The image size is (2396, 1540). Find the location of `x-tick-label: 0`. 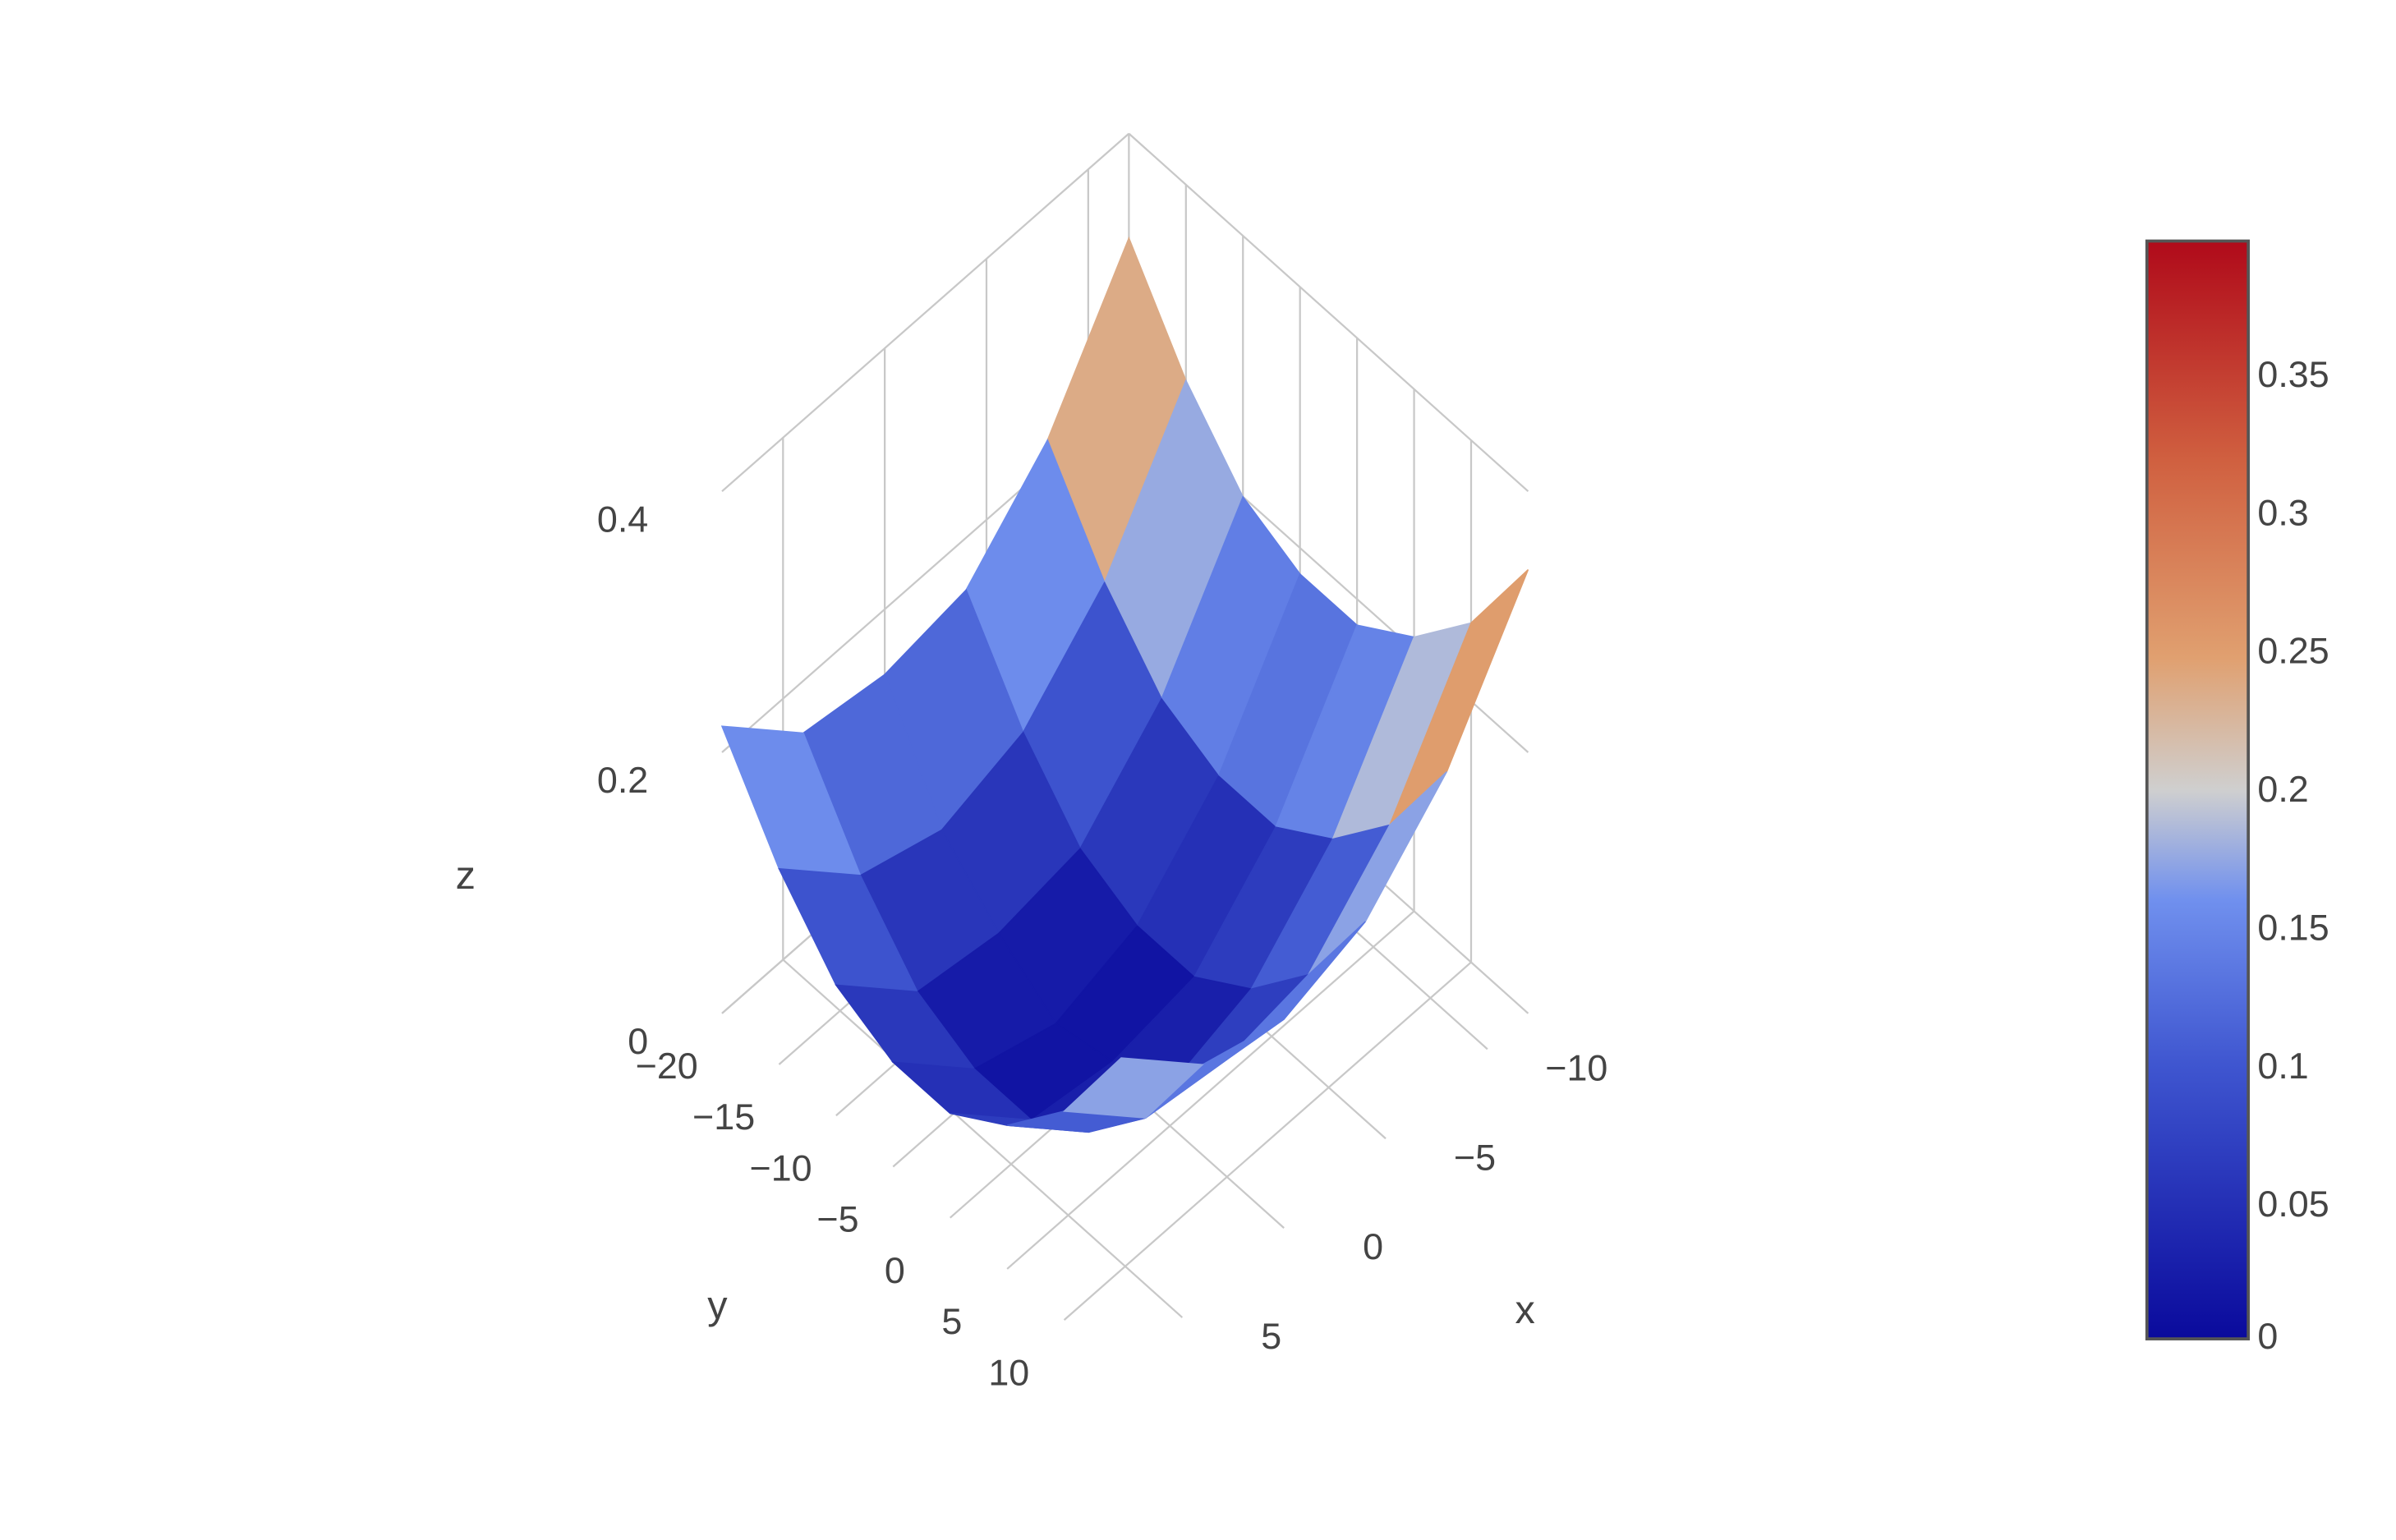

x-tick-label: 0 is located at coordinates (1373, 1246).